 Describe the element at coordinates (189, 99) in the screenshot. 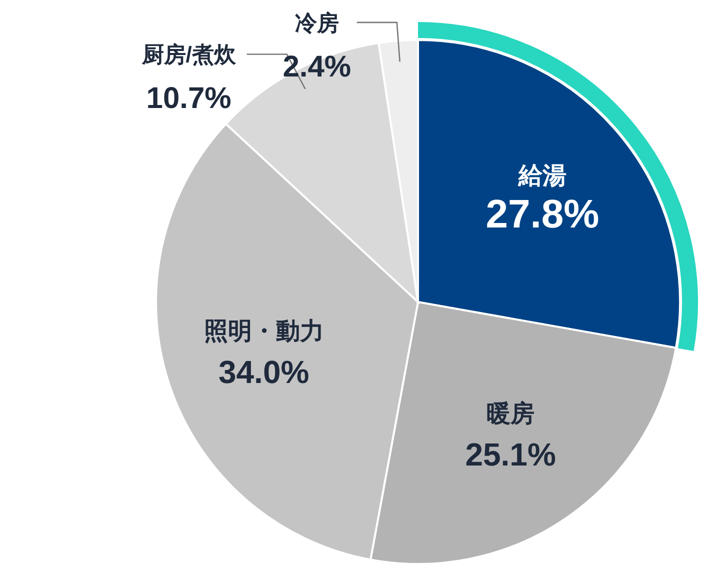

I see `data-label: 10.7%` at that location.